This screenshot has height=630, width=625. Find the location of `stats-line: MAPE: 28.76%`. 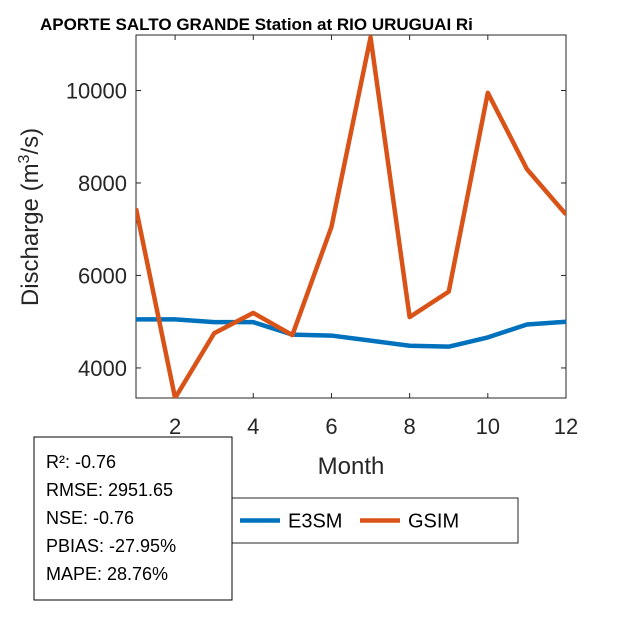

stats-line: MAPE: 28.76% is located at coordinates (107, 574).